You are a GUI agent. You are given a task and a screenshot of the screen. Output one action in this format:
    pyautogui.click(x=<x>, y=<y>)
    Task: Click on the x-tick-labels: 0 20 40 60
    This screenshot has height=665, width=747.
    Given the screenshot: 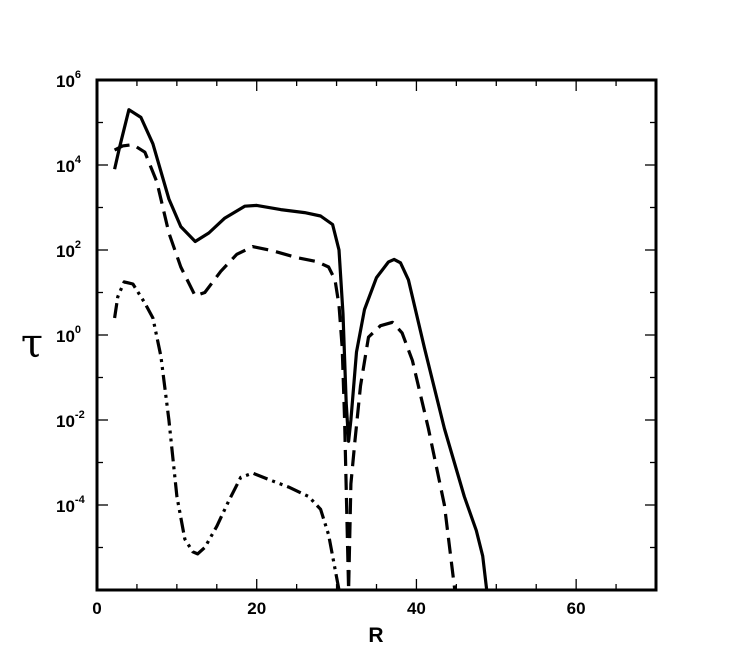 What is the action you would take?
    pyautogui.click(x=338, y=608)
    